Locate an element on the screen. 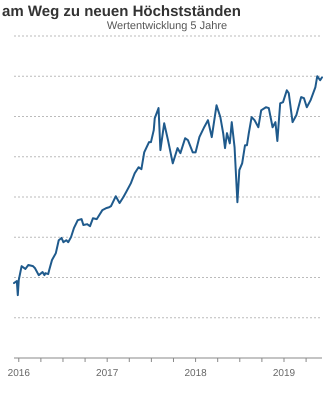 The height and width of the screenshot is (400, 324). x-tick-label: 2019 is located at coordinates (284, 373).